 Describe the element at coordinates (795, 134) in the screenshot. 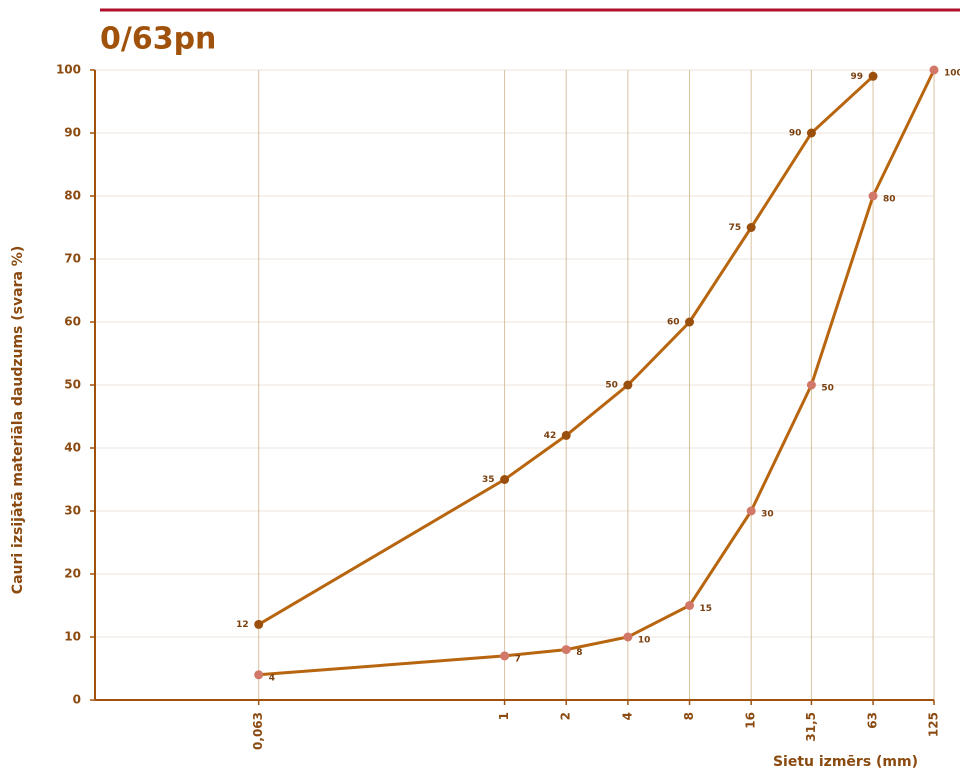

I see `data-label: 90` at that location.